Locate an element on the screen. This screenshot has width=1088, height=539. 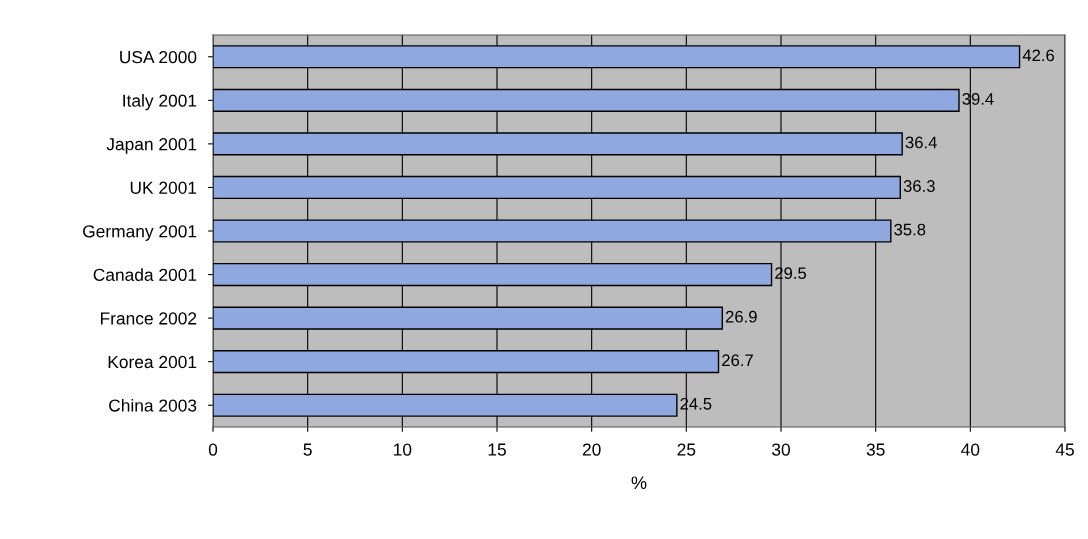
data-label: 26.7 is located at coordinates (737, 360).